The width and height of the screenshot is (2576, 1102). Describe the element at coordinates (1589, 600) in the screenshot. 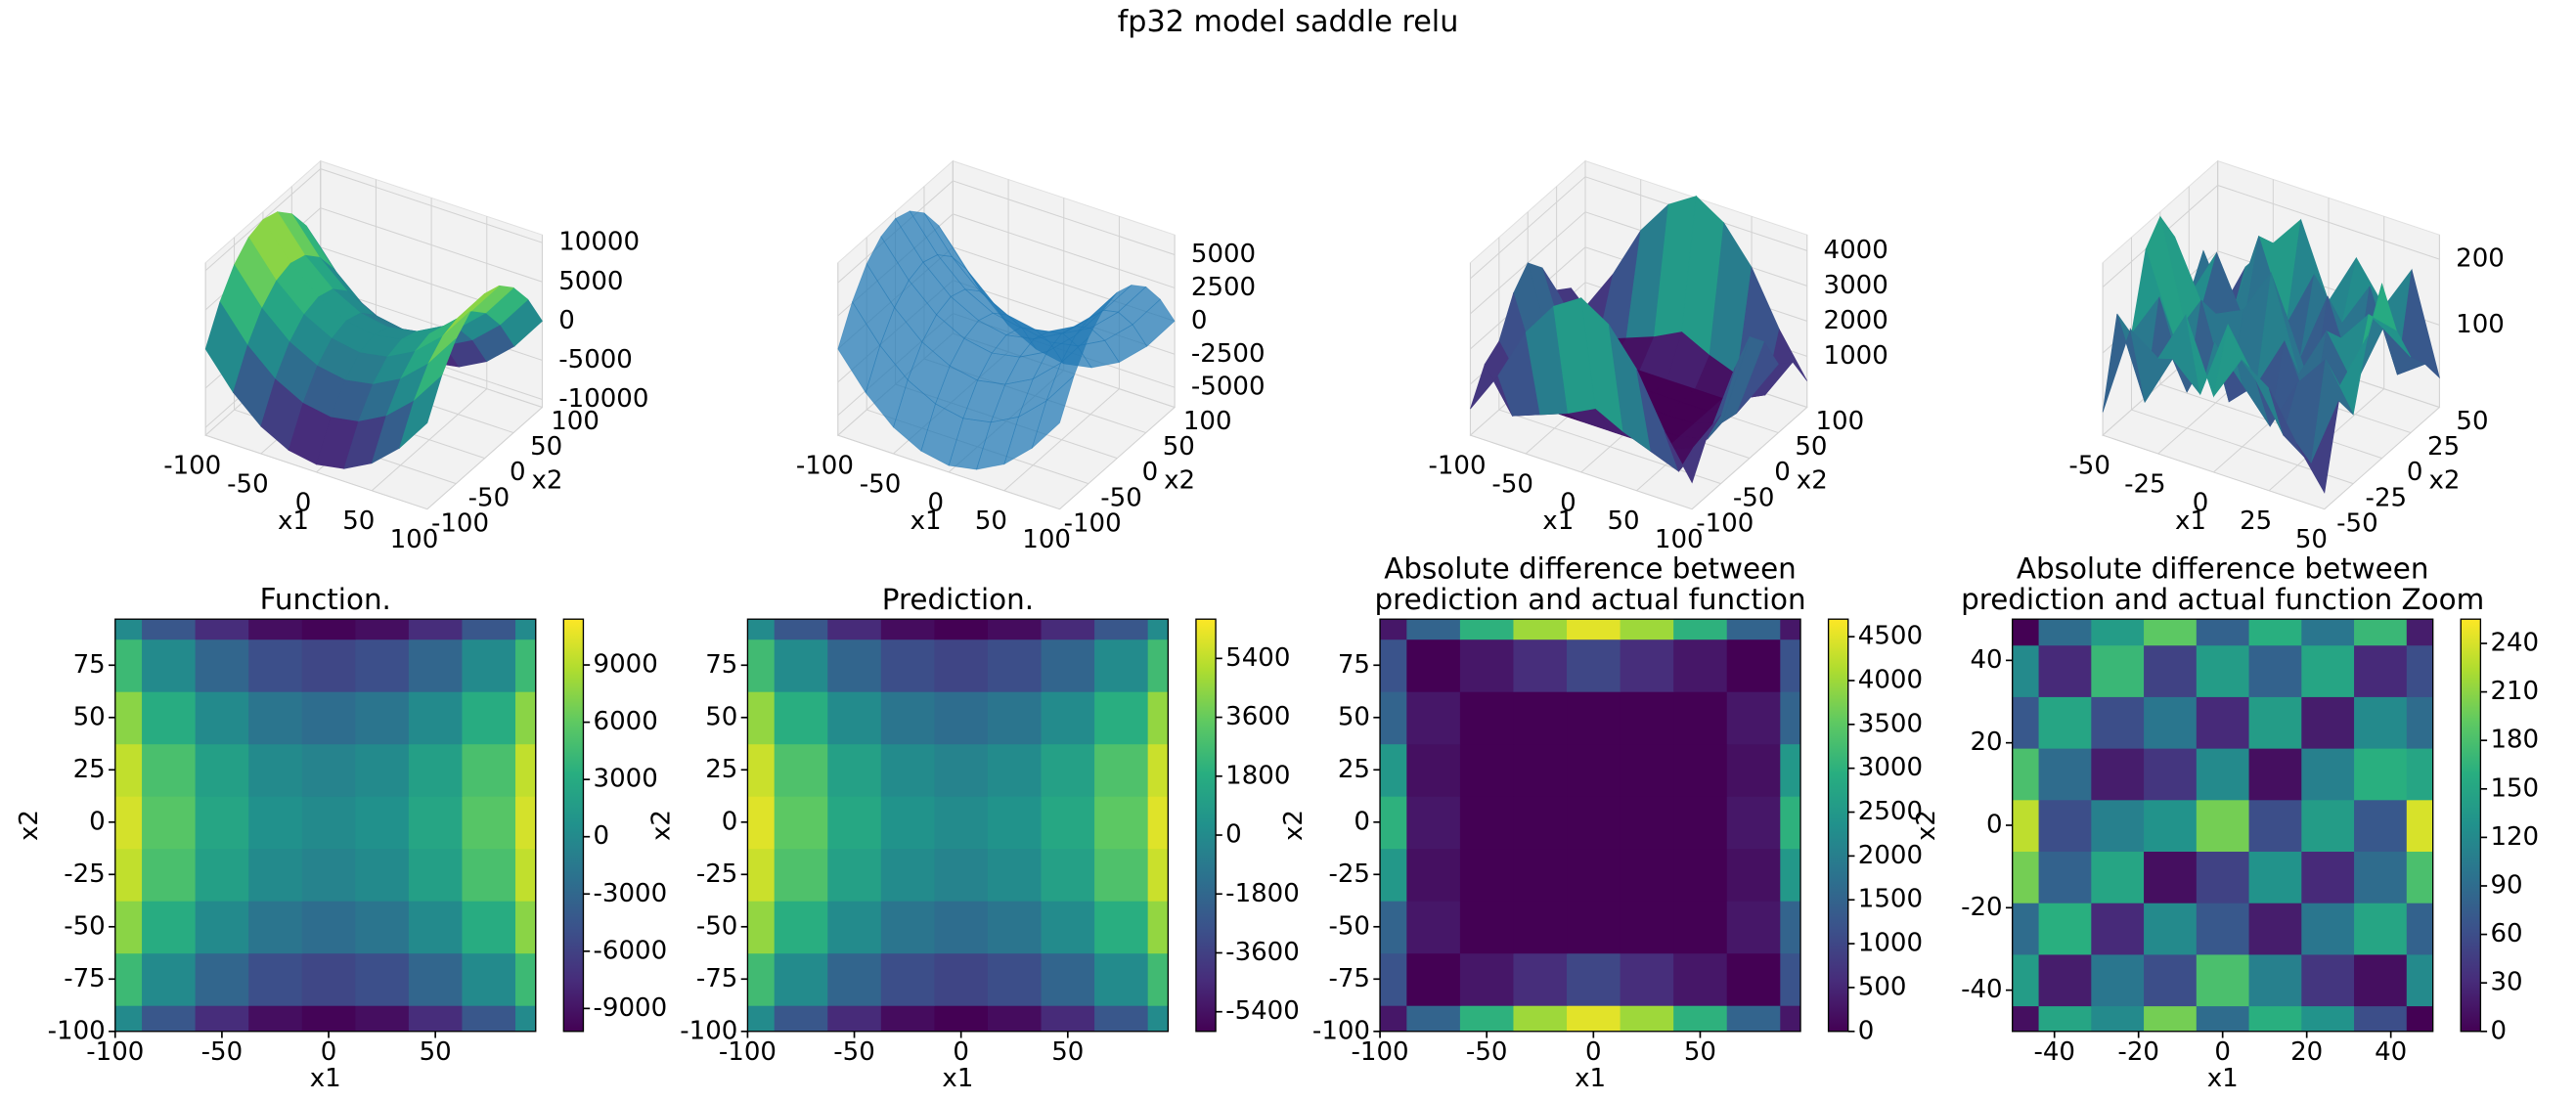

I see `plot-title: prediction and actual function` at that location.